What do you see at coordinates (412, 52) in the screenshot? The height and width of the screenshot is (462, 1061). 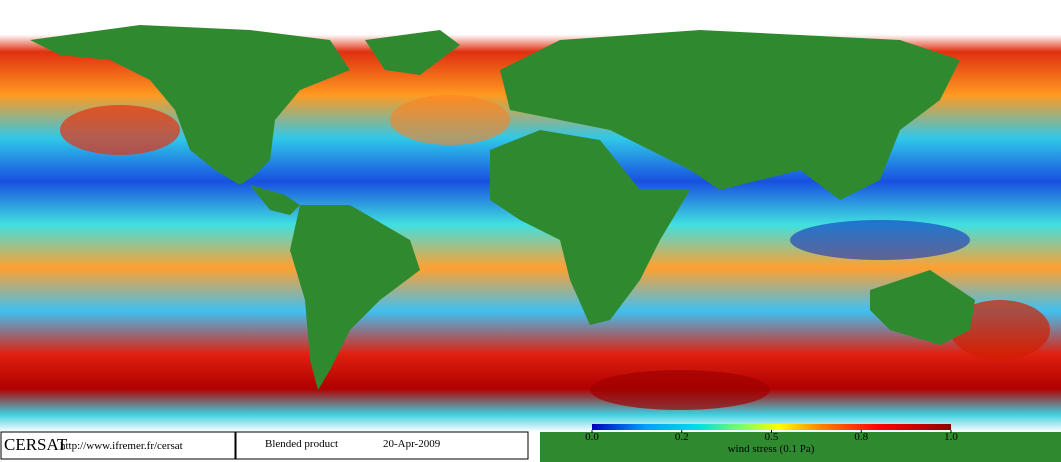 I see `greenland` at bounding box center [412, 52].